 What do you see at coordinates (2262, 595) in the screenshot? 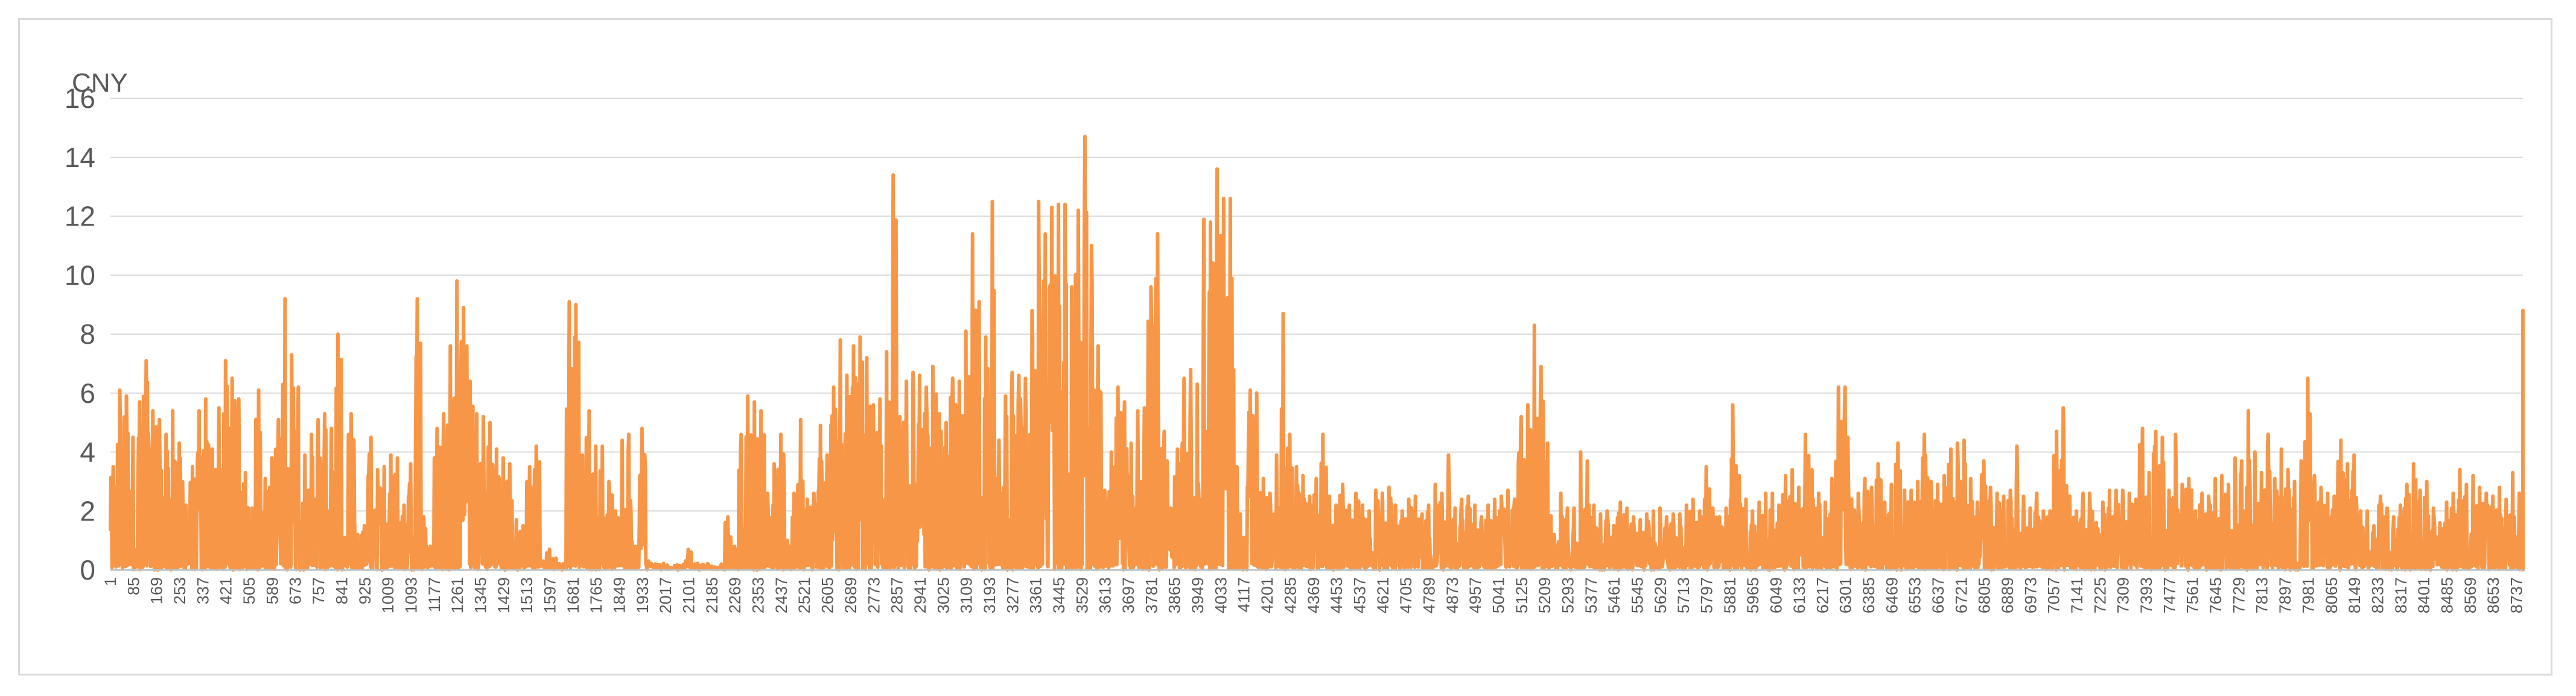
I see `x-tick-label: 7813` at bounding box center [2262, 595].